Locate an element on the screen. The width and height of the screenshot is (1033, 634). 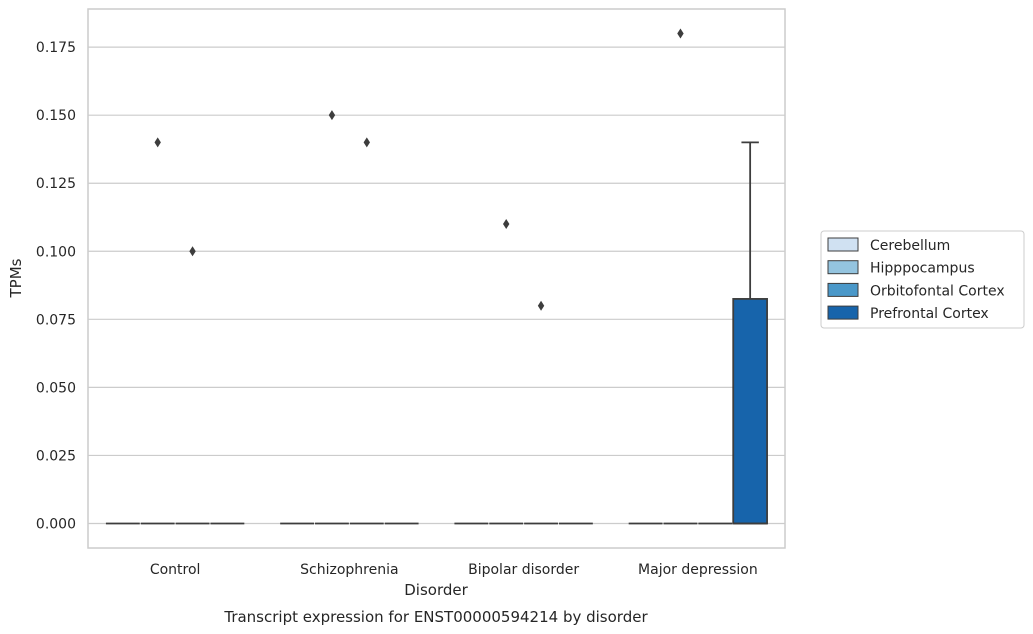
x-axis-label: Disorder is located at coordinates (436, 590).